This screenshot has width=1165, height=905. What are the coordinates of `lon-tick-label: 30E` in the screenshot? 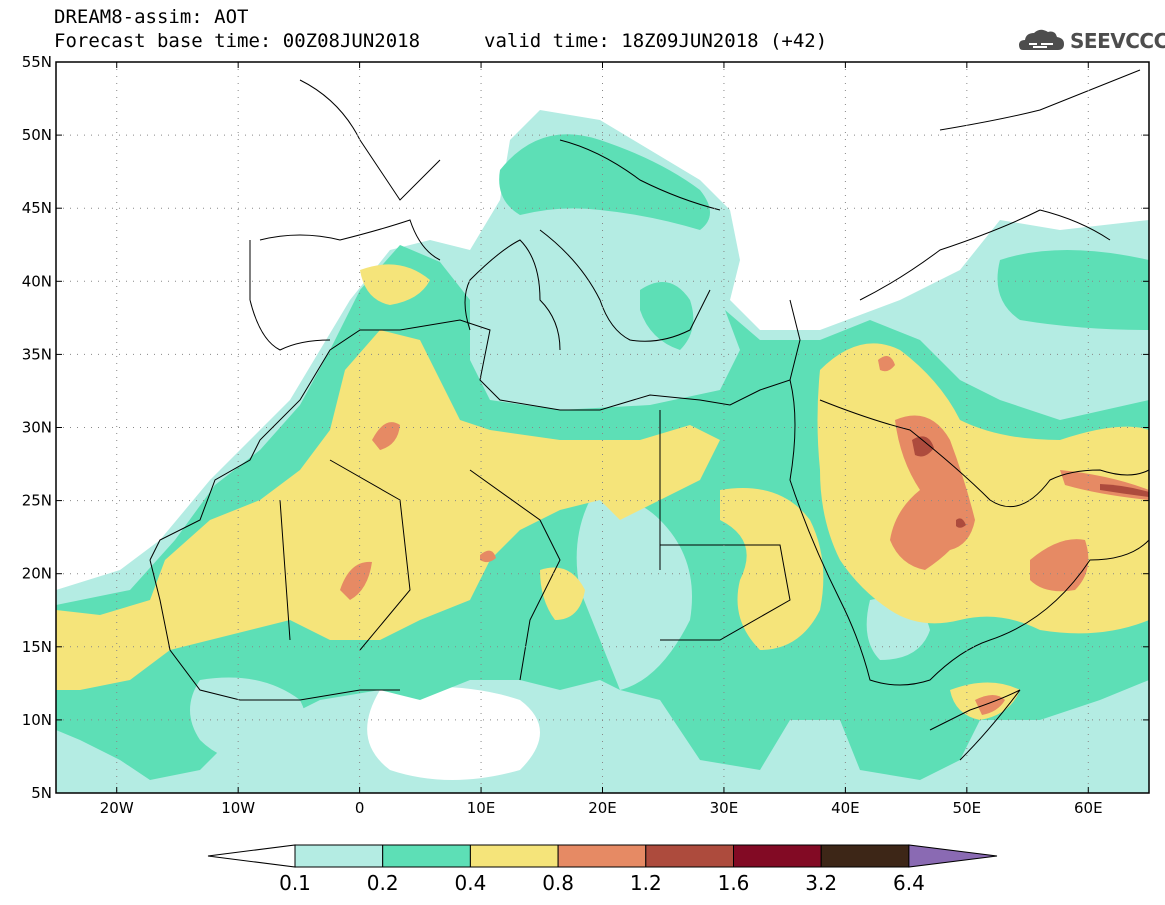 It's located at (724, 808).